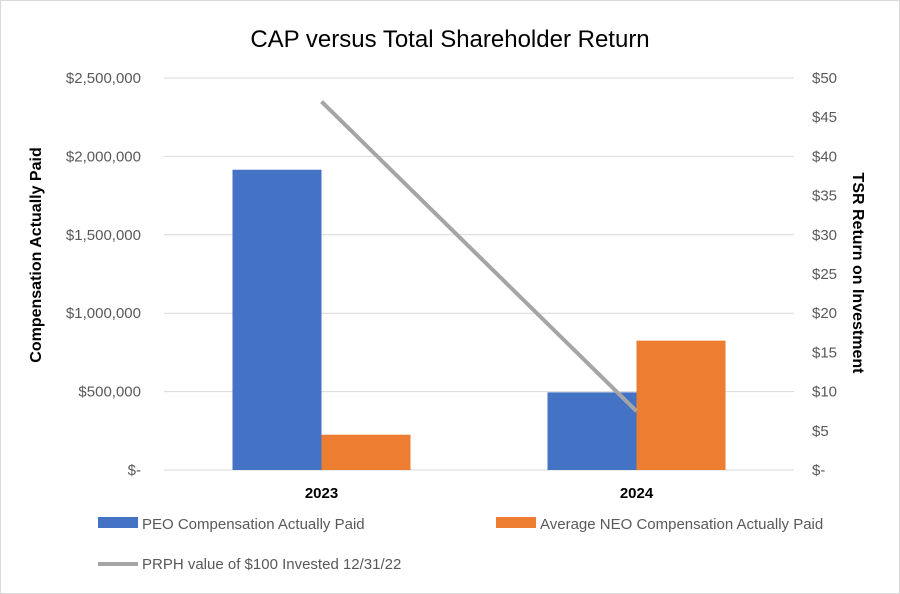  What do you see at coordinates (109, 392) in the screenshot?
I see `y-tick-label: $500,000` at bounding box center [109, 392].